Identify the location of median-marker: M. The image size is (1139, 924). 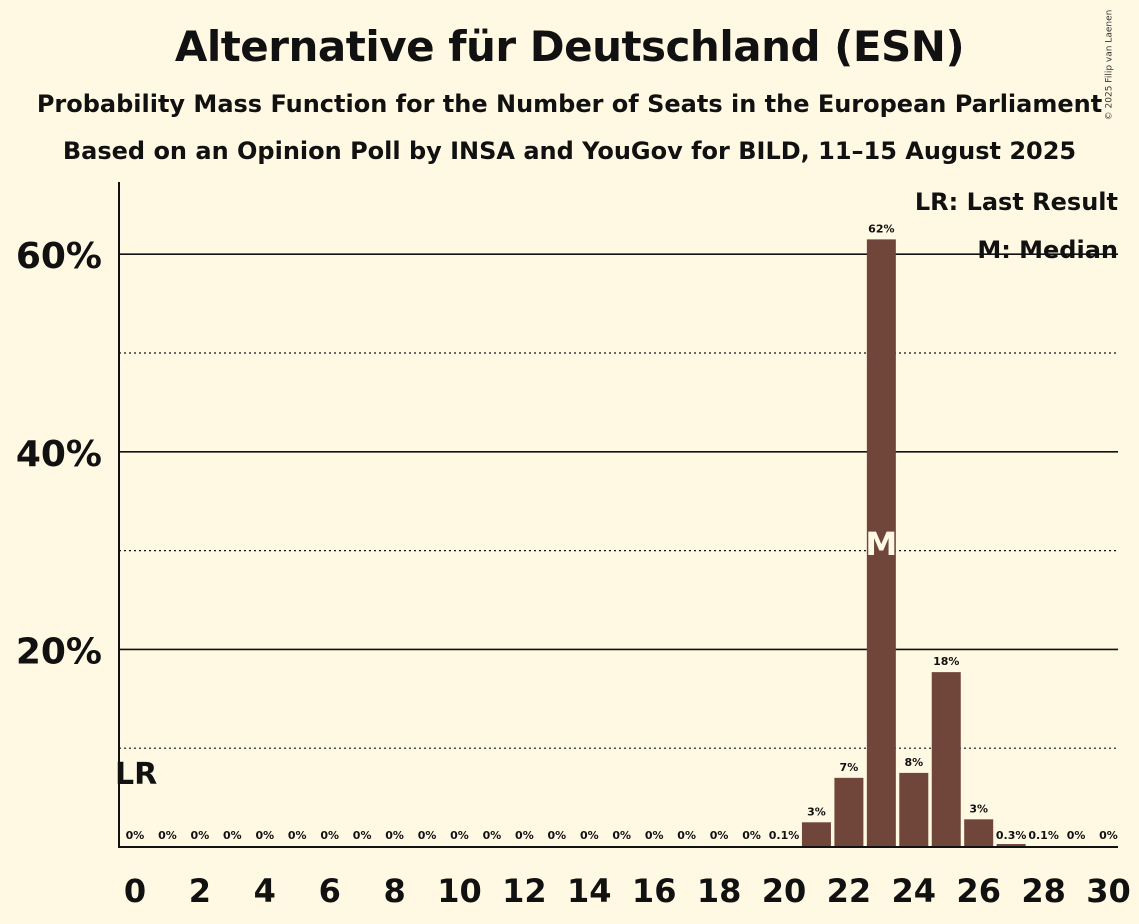
(881, 544).